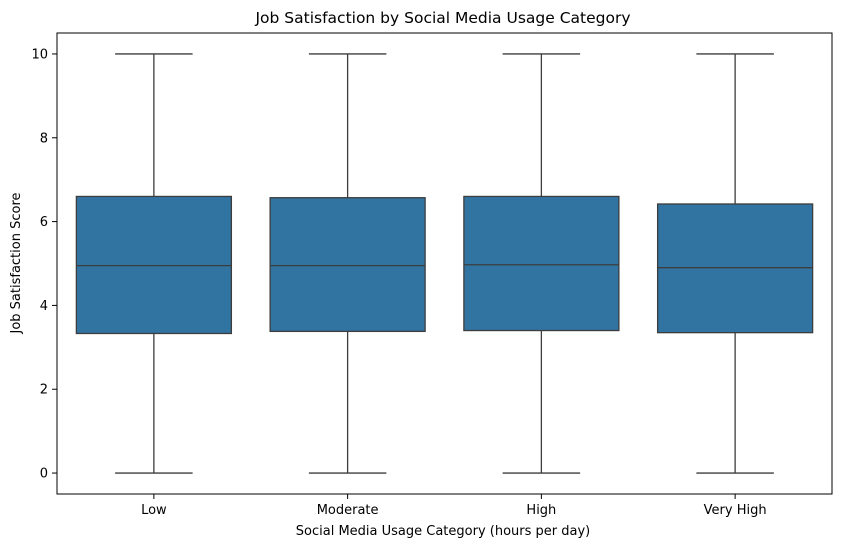 Image resolution: width=841 pixels, height=547 pixels. Describe the element at coordinates (44, 222) in the screenshot. I see `y-tick-label: 6` at that location.